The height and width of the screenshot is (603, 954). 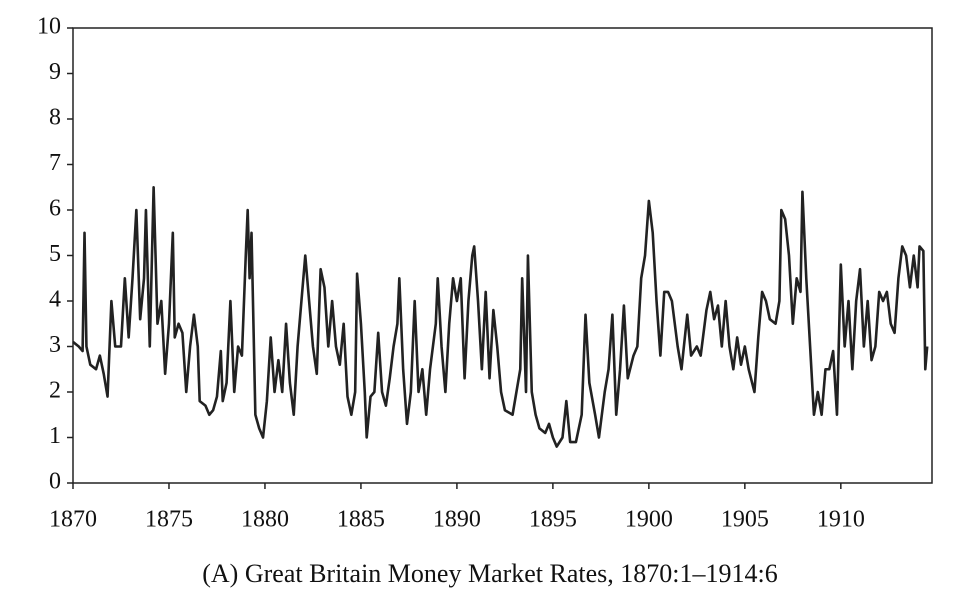 What do you see at coordinates (745, 520) in the screenshot?
I see `x-tick-label: 1905` at bounding box center [745, 520].